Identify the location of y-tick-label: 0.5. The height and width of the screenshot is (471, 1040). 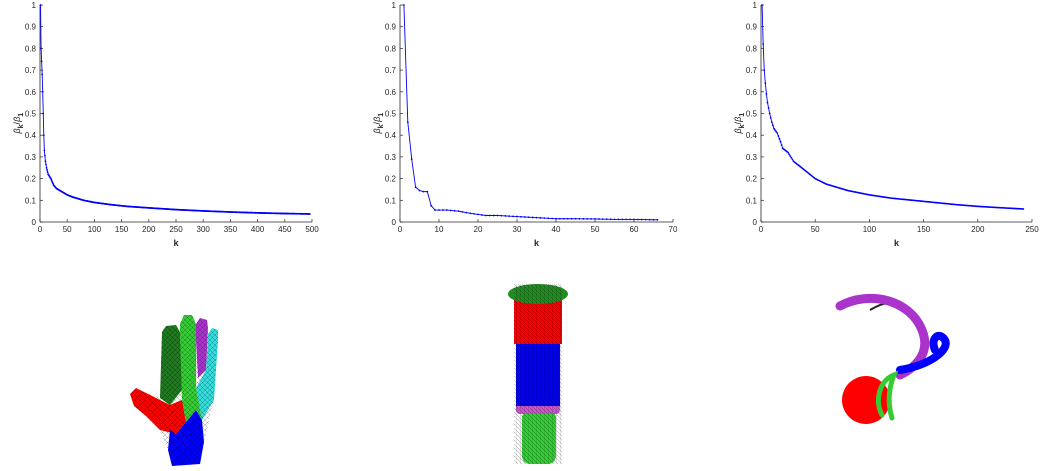
(31, 114).